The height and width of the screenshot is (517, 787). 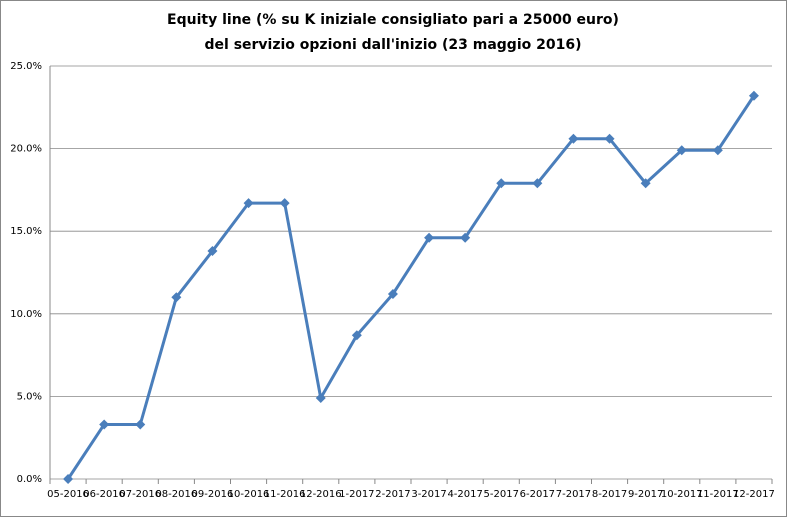 What do you see at coordinates (29, 479) in the screenshot?
I see `y-tick-label: 0.0%` at bounding box center [29, 479].